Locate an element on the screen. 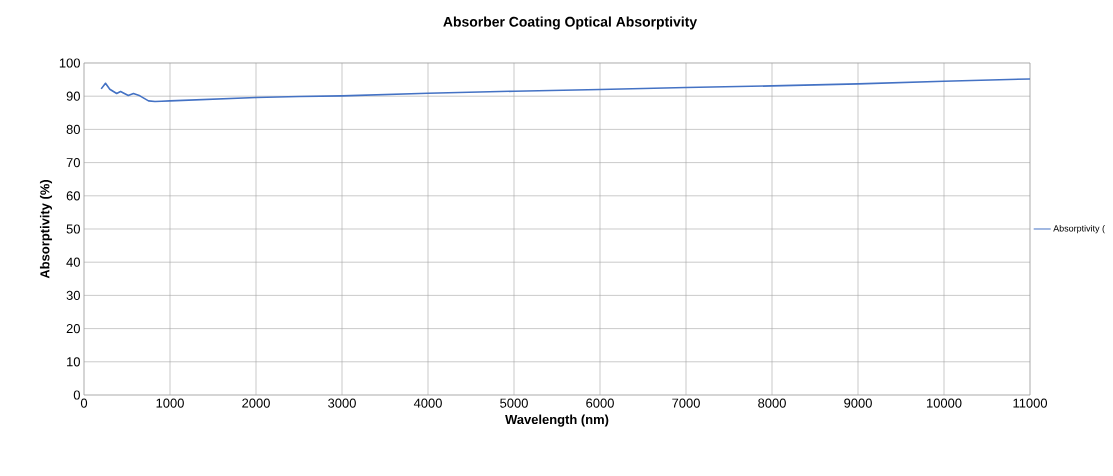 This screenshot has height=476, width=1113. x-tick-label: 5000 is located at coordinates (514, 403).